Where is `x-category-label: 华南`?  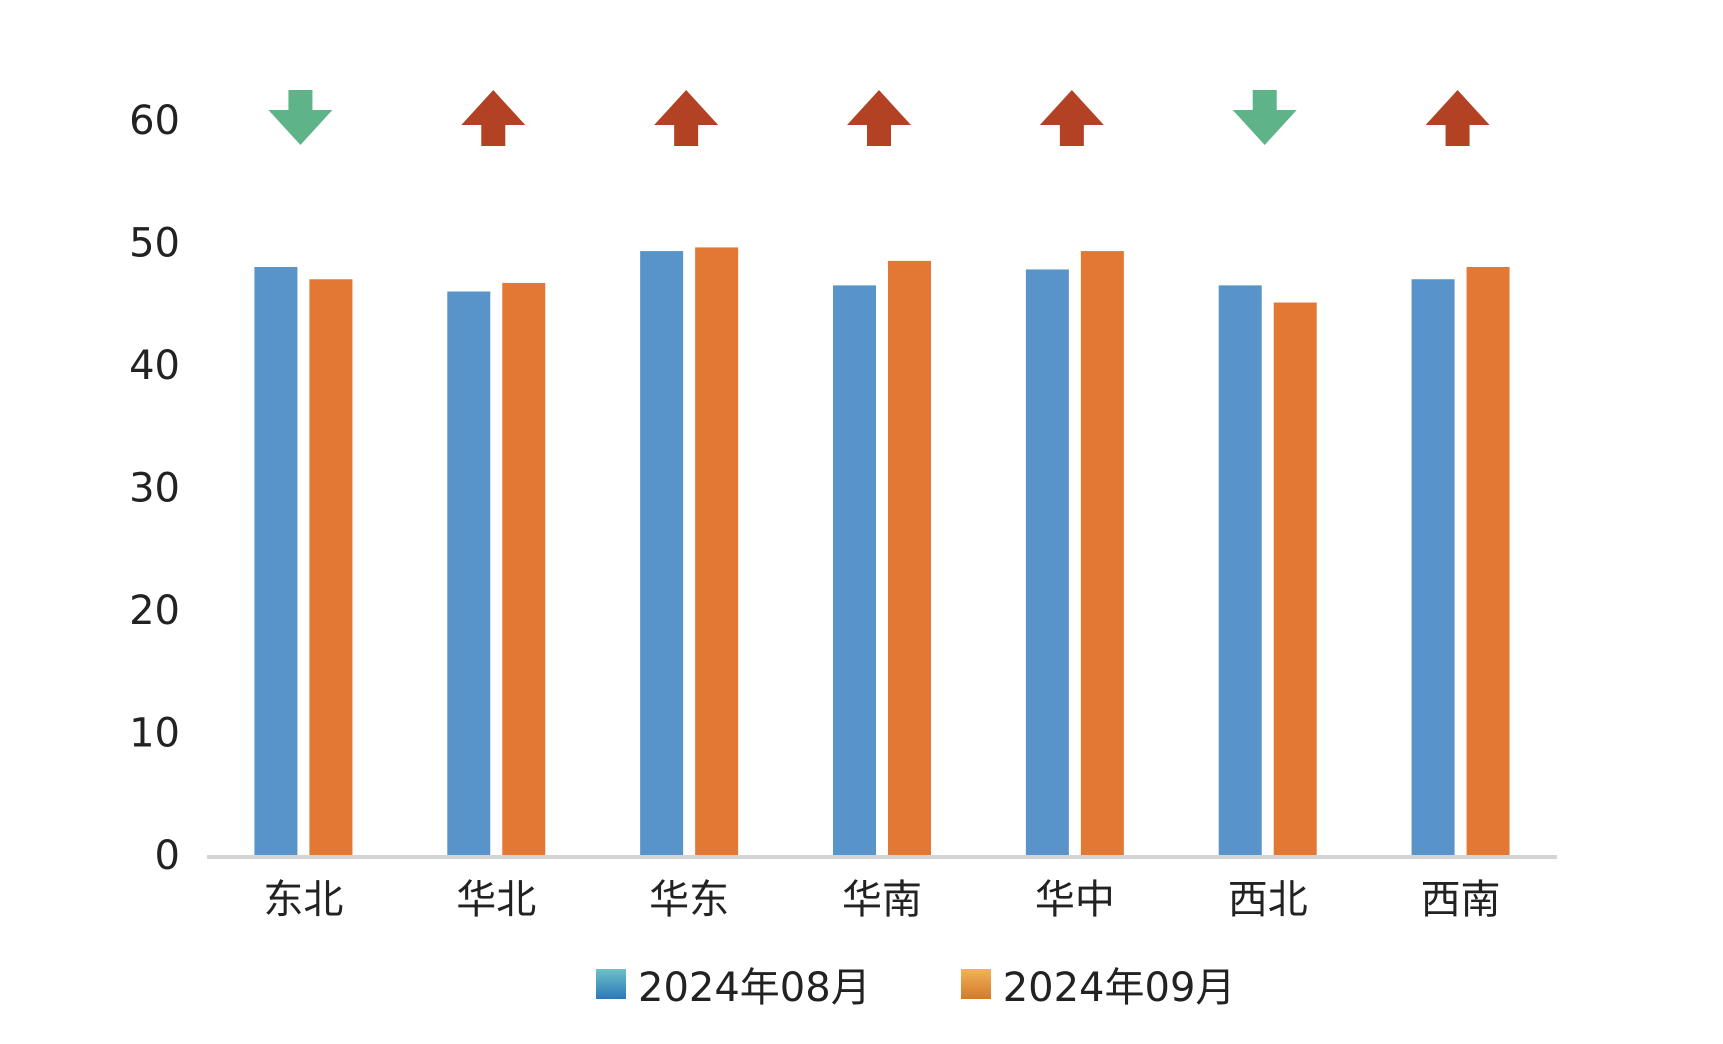 x-category-label: 华南 is located at coordinates (882, 900).